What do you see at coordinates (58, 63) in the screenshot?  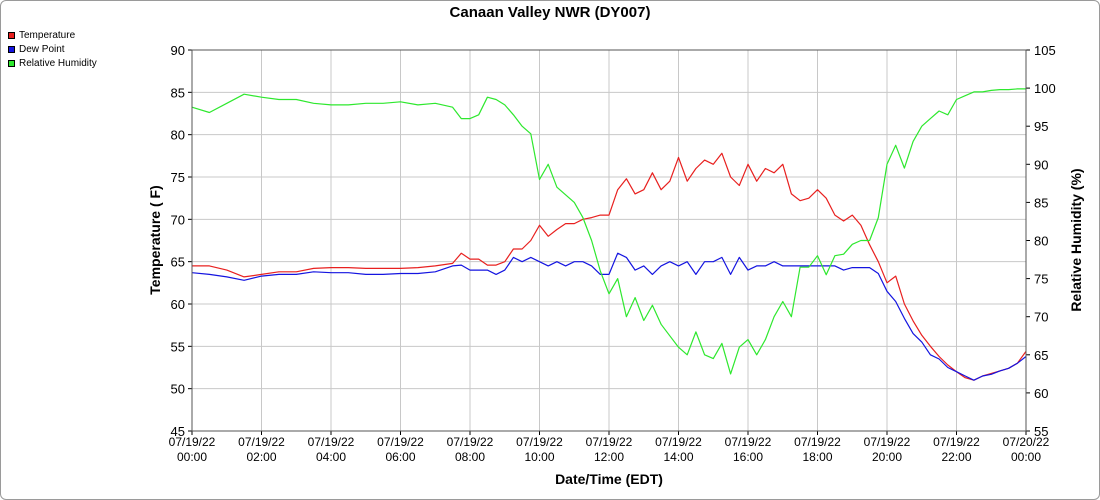 I see `legend-label-relative-humidity: Relative Humidity` at bounding box center [58, 63].